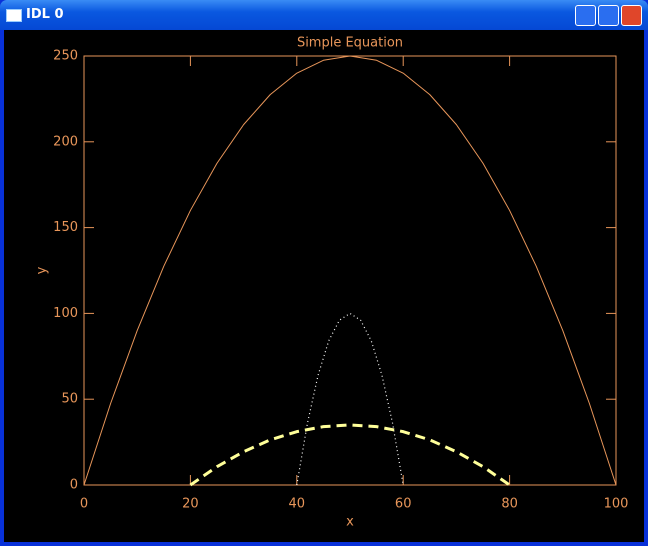 This screenshot has width=648, height=546. What do you see at coordinates (350, 43) in the screenshot?
I see `chart-title: Simple Equation` at bounding box center [350, 43].